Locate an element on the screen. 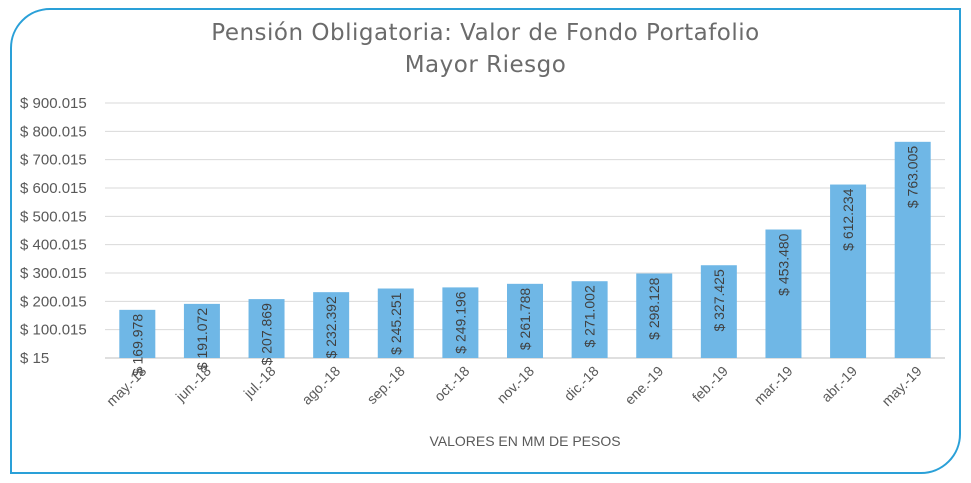 This screenshot has height=483, width=971. x-tick-label: feb.-19 is located at coordinates (710, 384).